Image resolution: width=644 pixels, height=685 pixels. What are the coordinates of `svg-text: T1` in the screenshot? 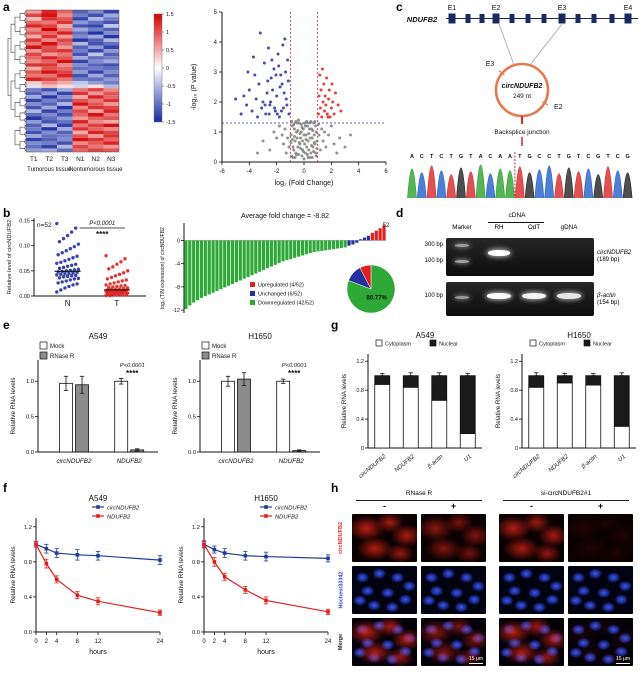 It's located at (34, 159).